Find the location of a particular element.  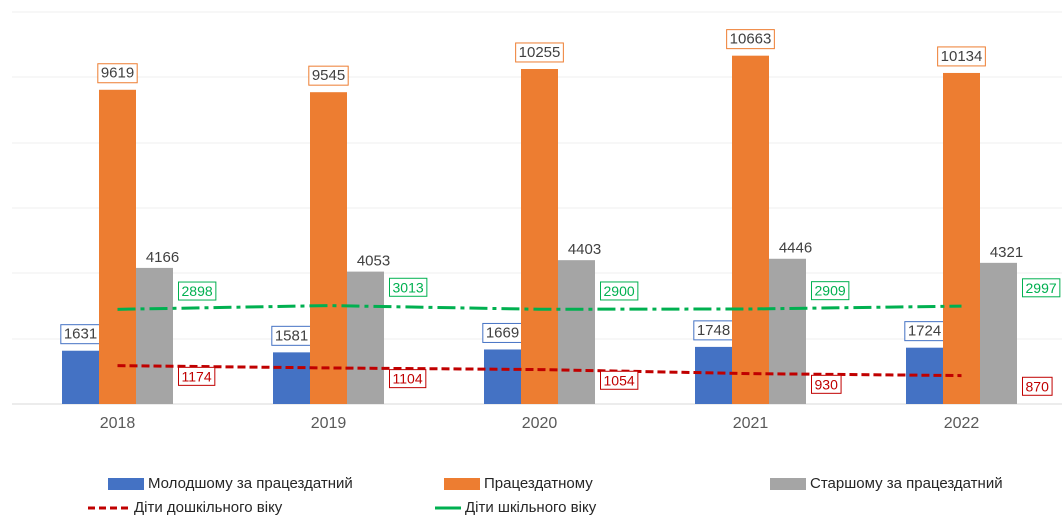

data-label: 2900 is located at coordinates (619, 291).